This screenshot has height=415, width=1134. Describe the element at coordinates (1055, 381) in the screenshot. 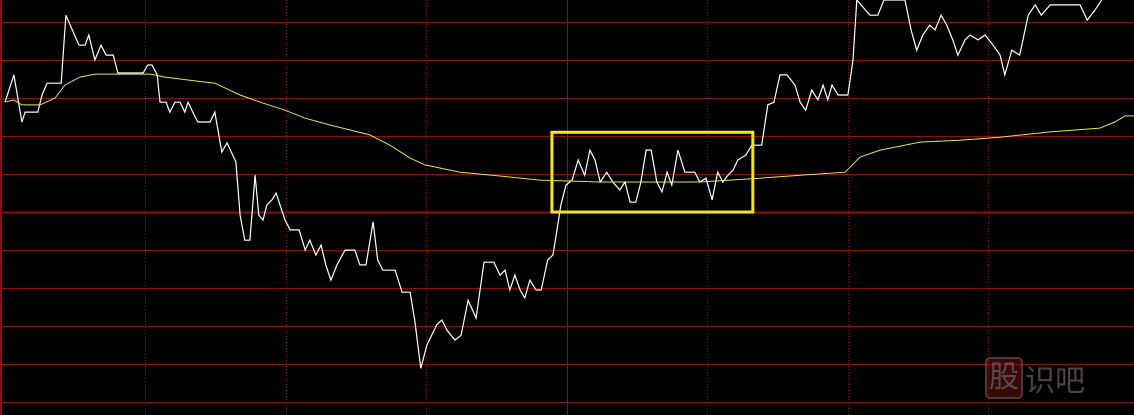

I see `watermark-text: 识吧` at that location.